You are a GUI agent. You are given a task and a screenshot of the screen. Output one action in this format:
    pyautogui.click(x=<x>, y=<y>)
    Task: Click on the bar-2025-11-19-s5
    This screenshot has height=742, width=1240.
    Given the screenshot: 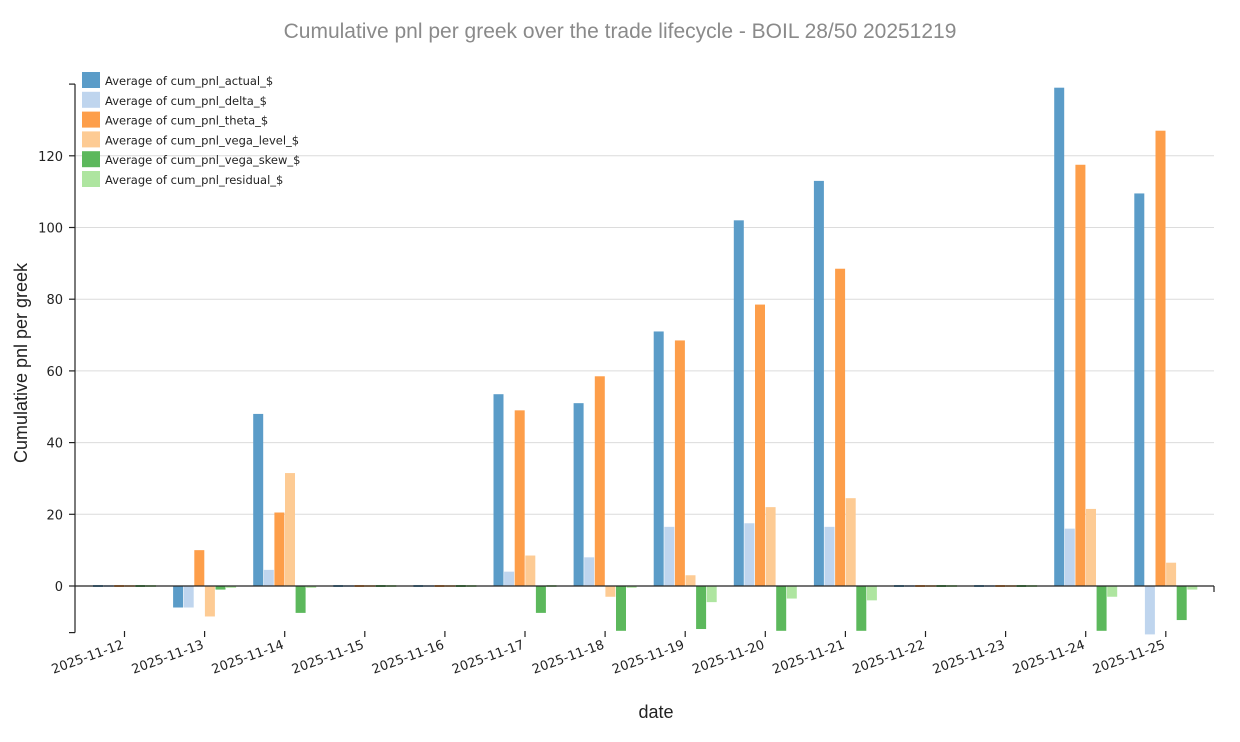 What is the action you would take?
    pyautogui.click(x=711, y=594)
    